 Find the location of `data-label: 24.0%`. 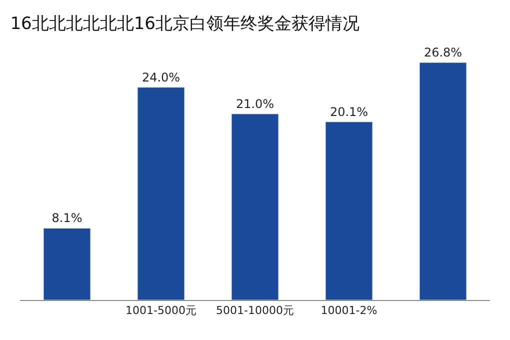

data-label: 24.0% is located at coordinates (161, 77).